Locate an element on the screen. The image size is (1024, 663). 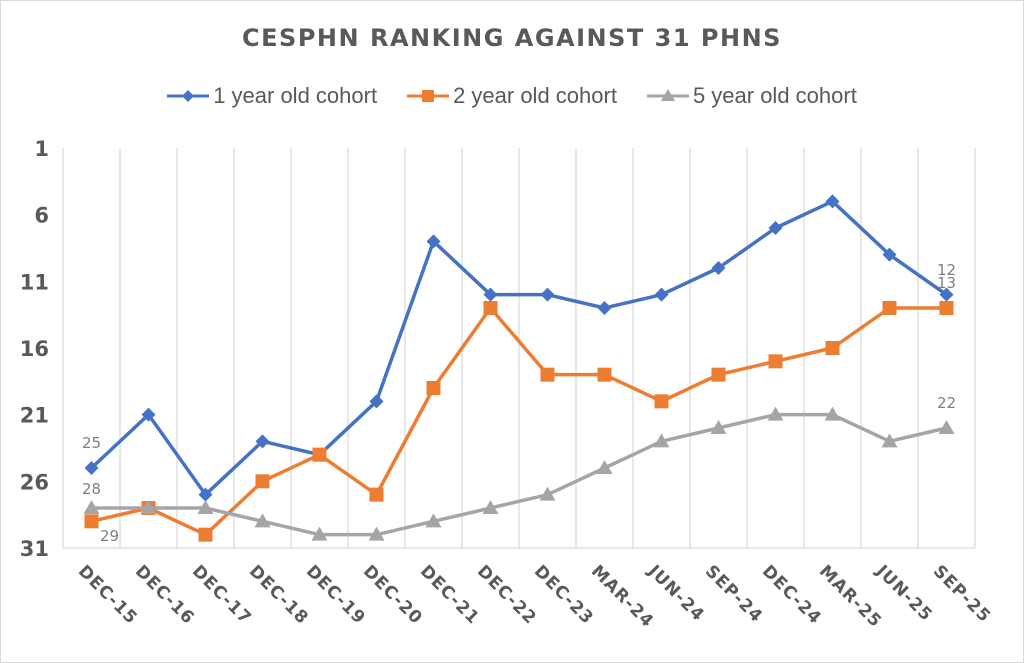
x-tick-label: DEC-18 is located at coordinates (278, 594).